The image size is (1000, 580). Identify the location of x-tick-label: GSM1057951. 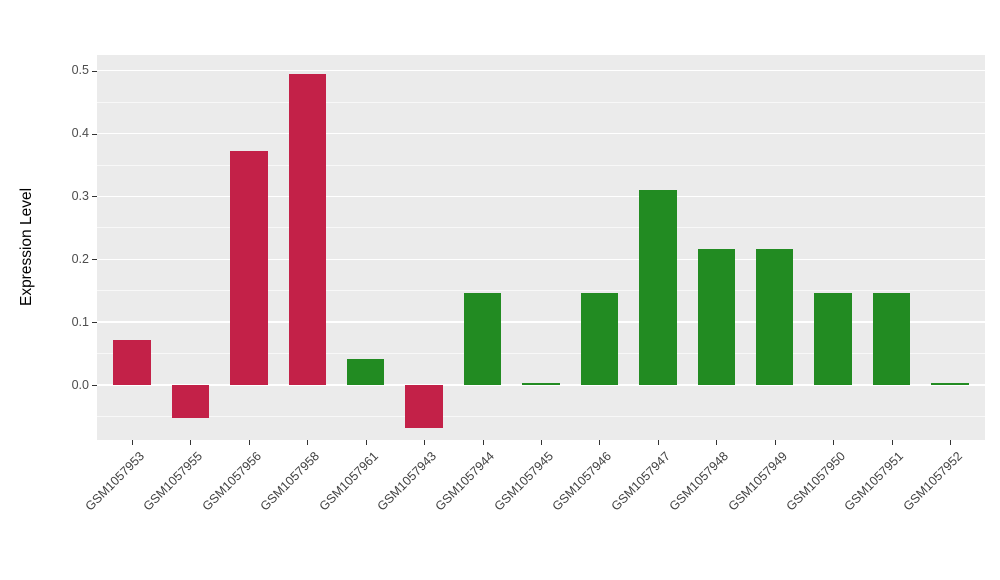
(874, 481).